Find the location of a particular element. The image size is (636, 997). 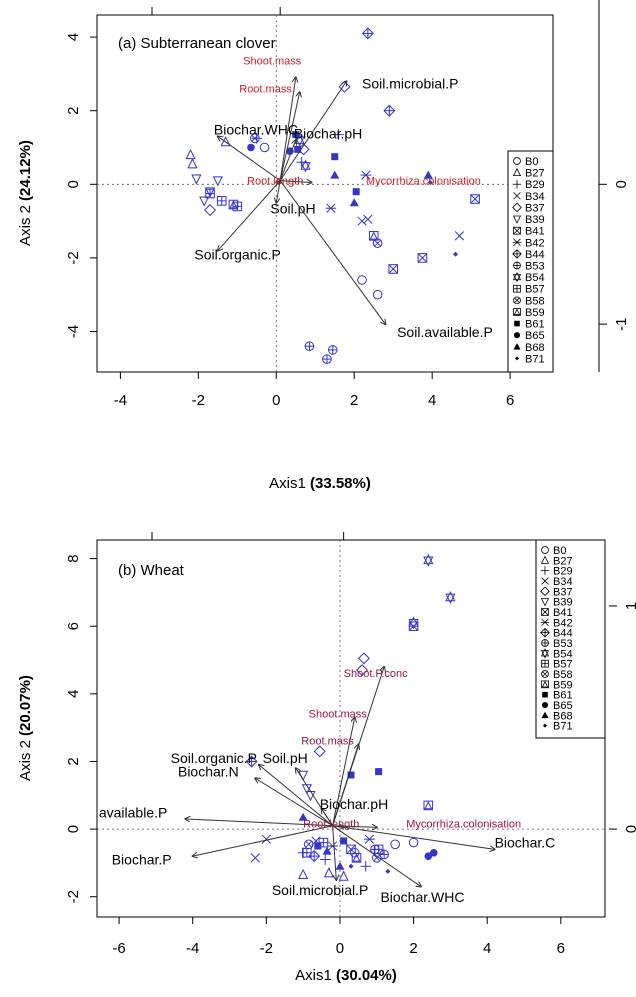

y-tick-label: 6 is located at coordinates (73, 626).